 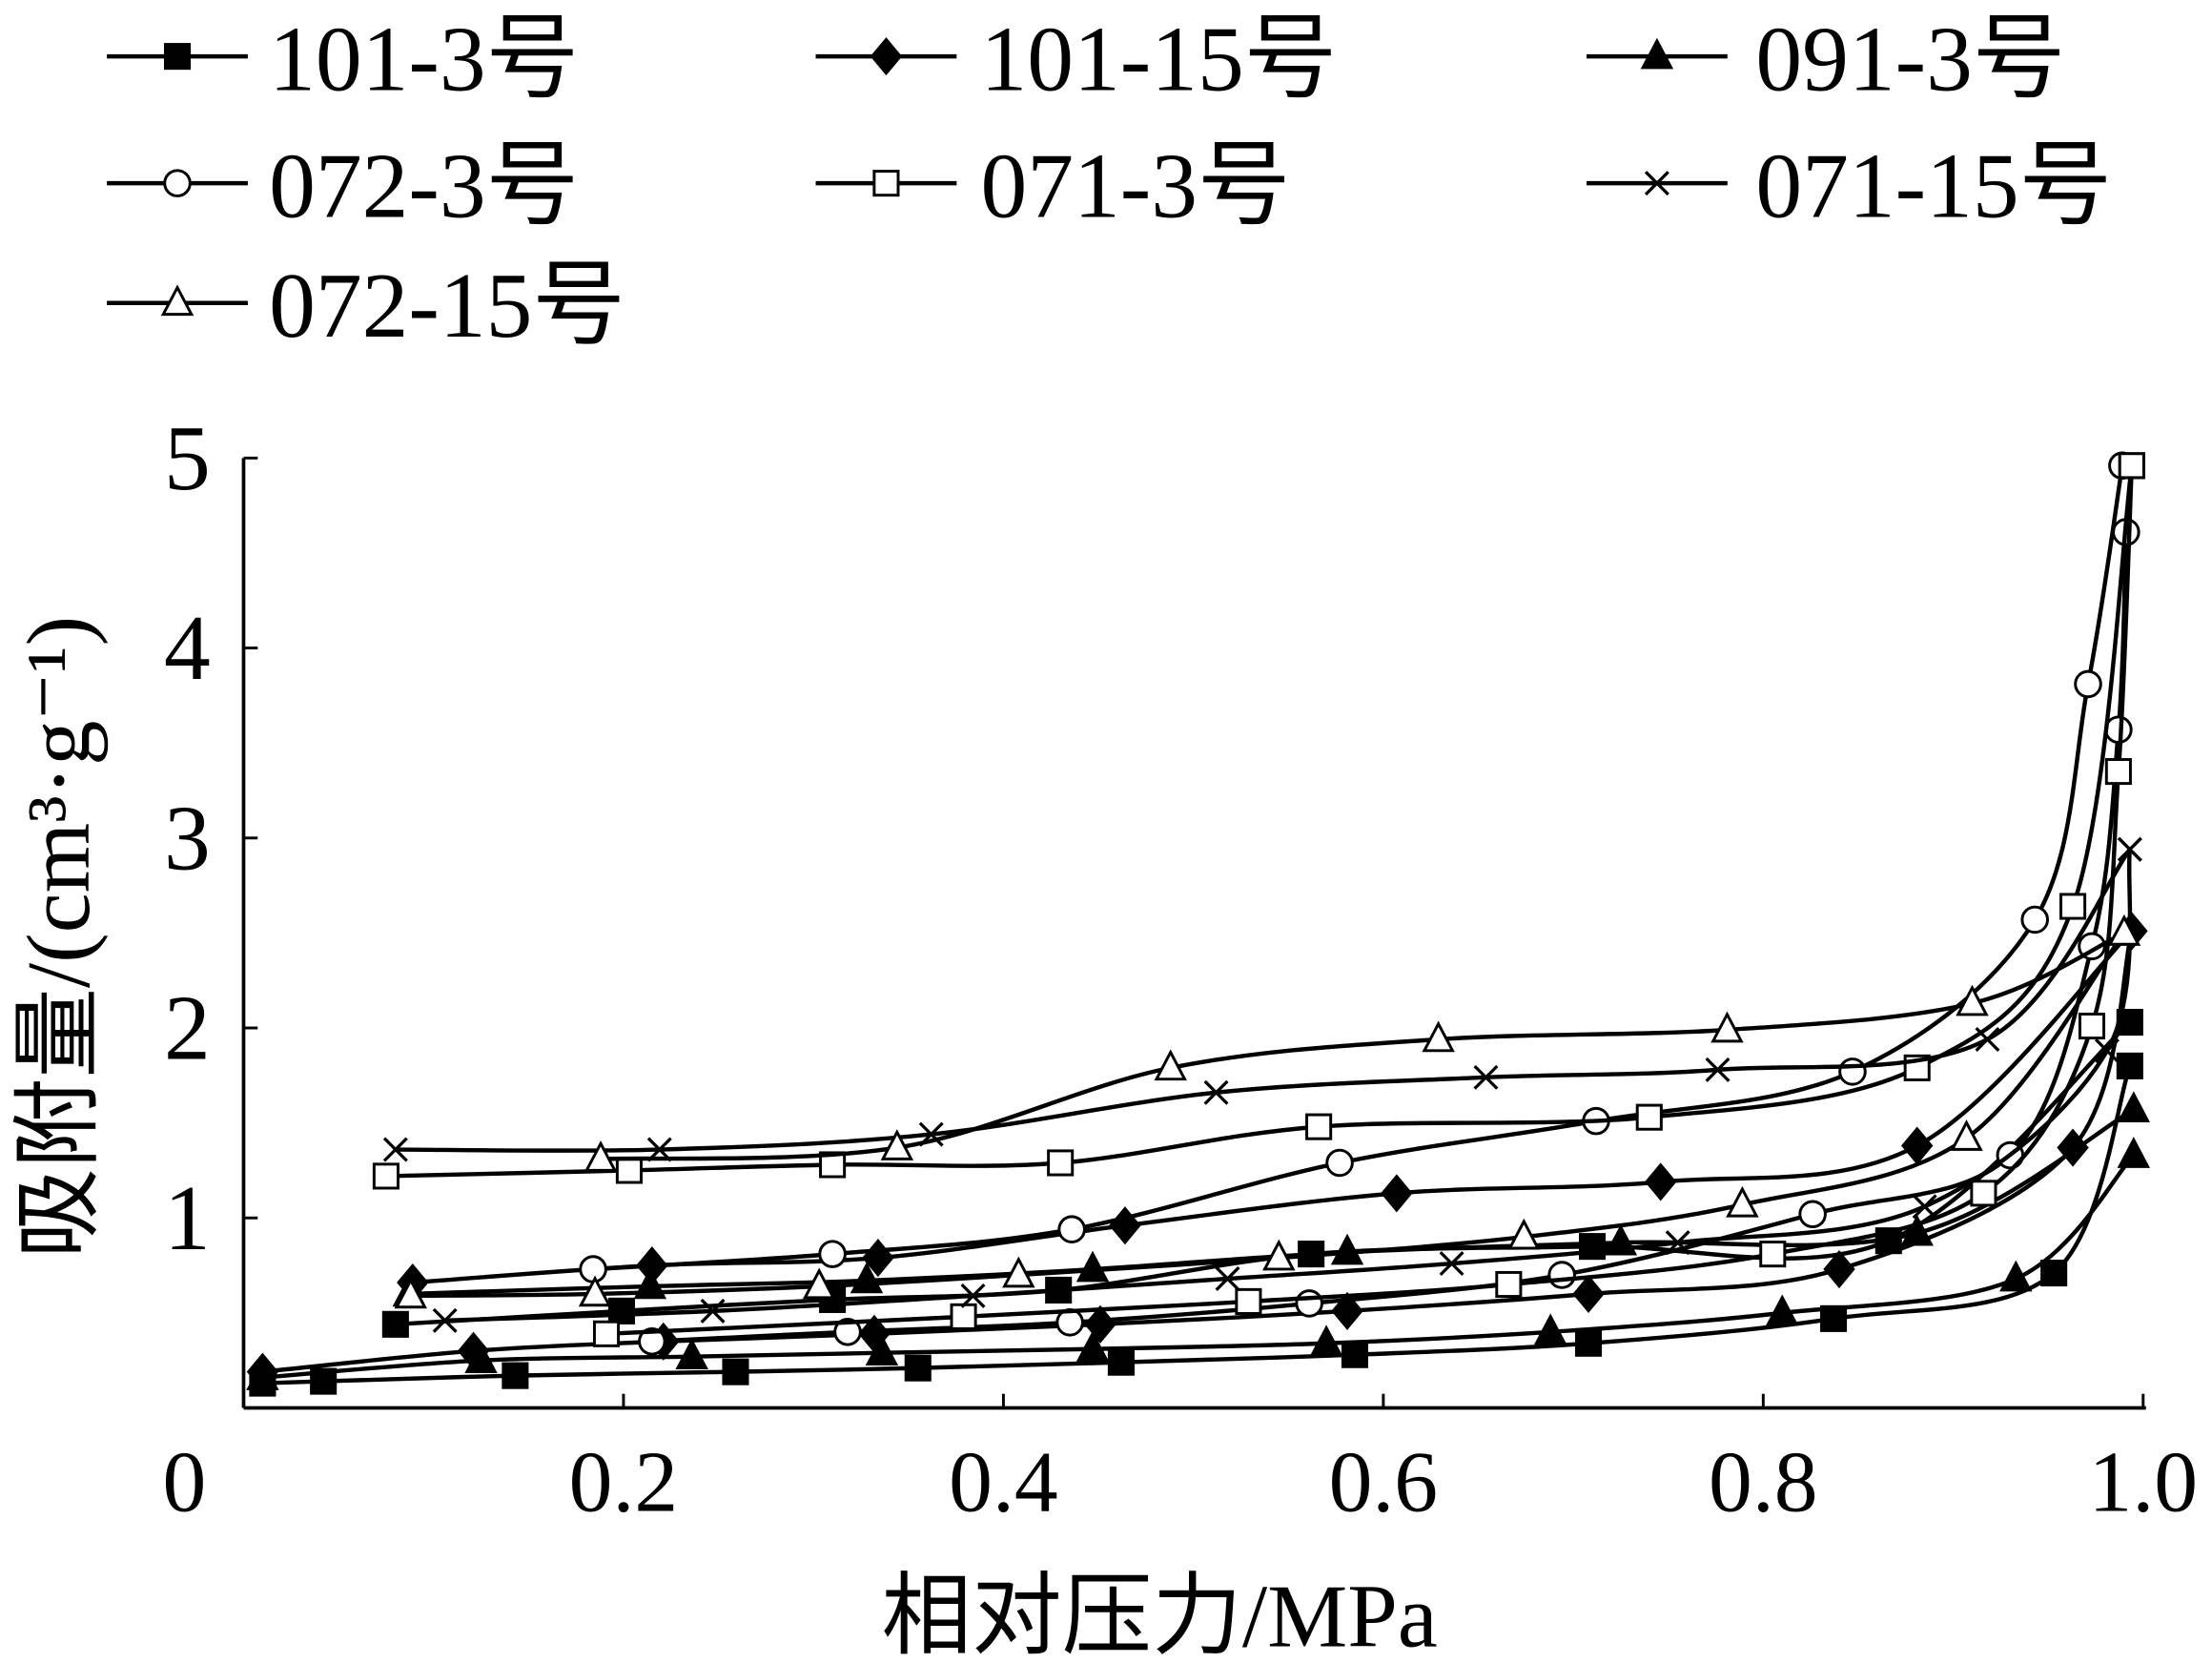 What do you see at coordinates (343, 60) in the screenshot?
I see `legend-entry: 101-3号` at bounding box center [343, 60].